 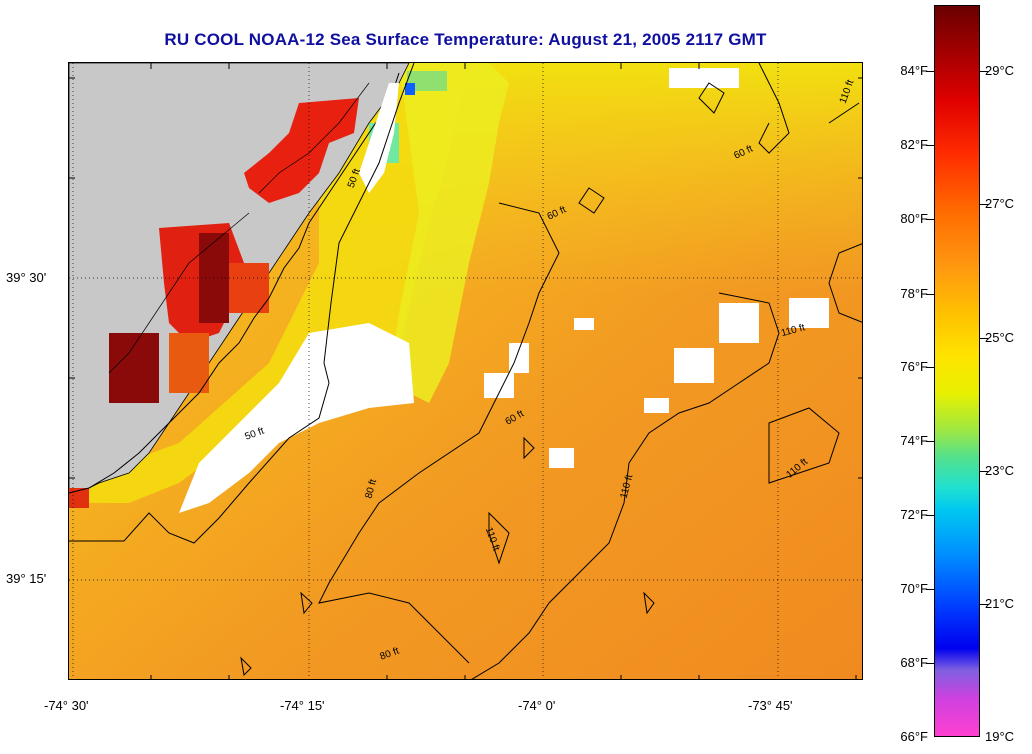 I want to click on lon-label: -73° 45', so click(x=770, y=705).